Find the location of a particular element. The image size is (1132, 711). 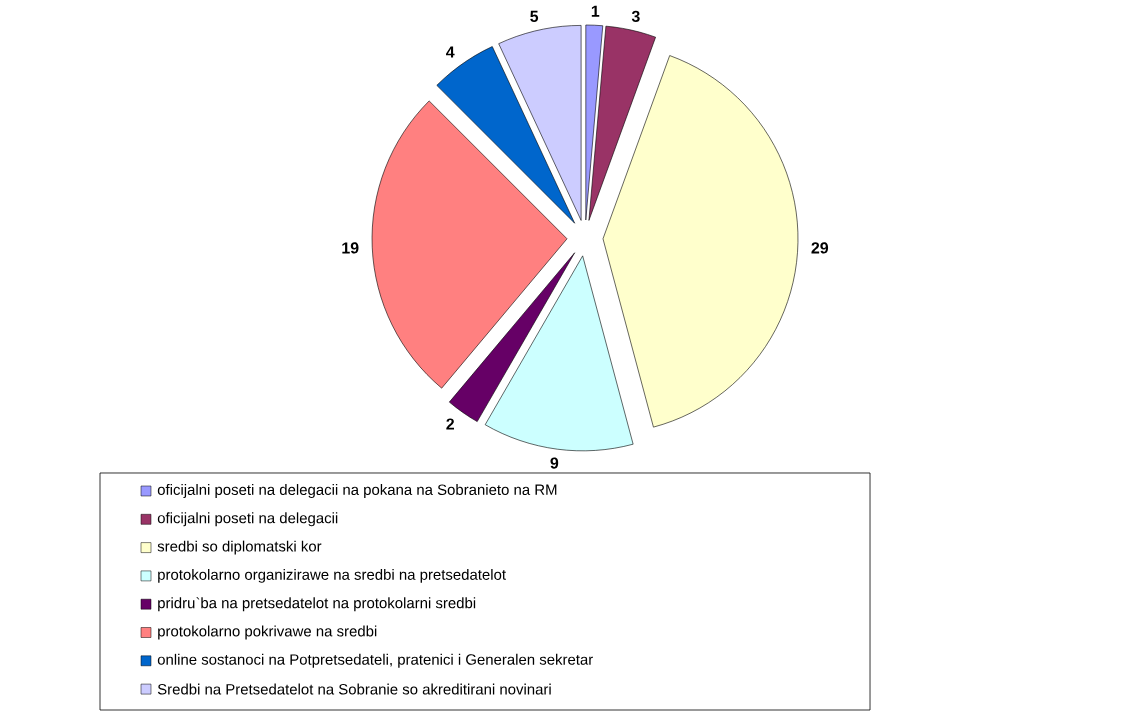

legend-label: sredbi so diplomatski kor is located at coordinates (239, 547).